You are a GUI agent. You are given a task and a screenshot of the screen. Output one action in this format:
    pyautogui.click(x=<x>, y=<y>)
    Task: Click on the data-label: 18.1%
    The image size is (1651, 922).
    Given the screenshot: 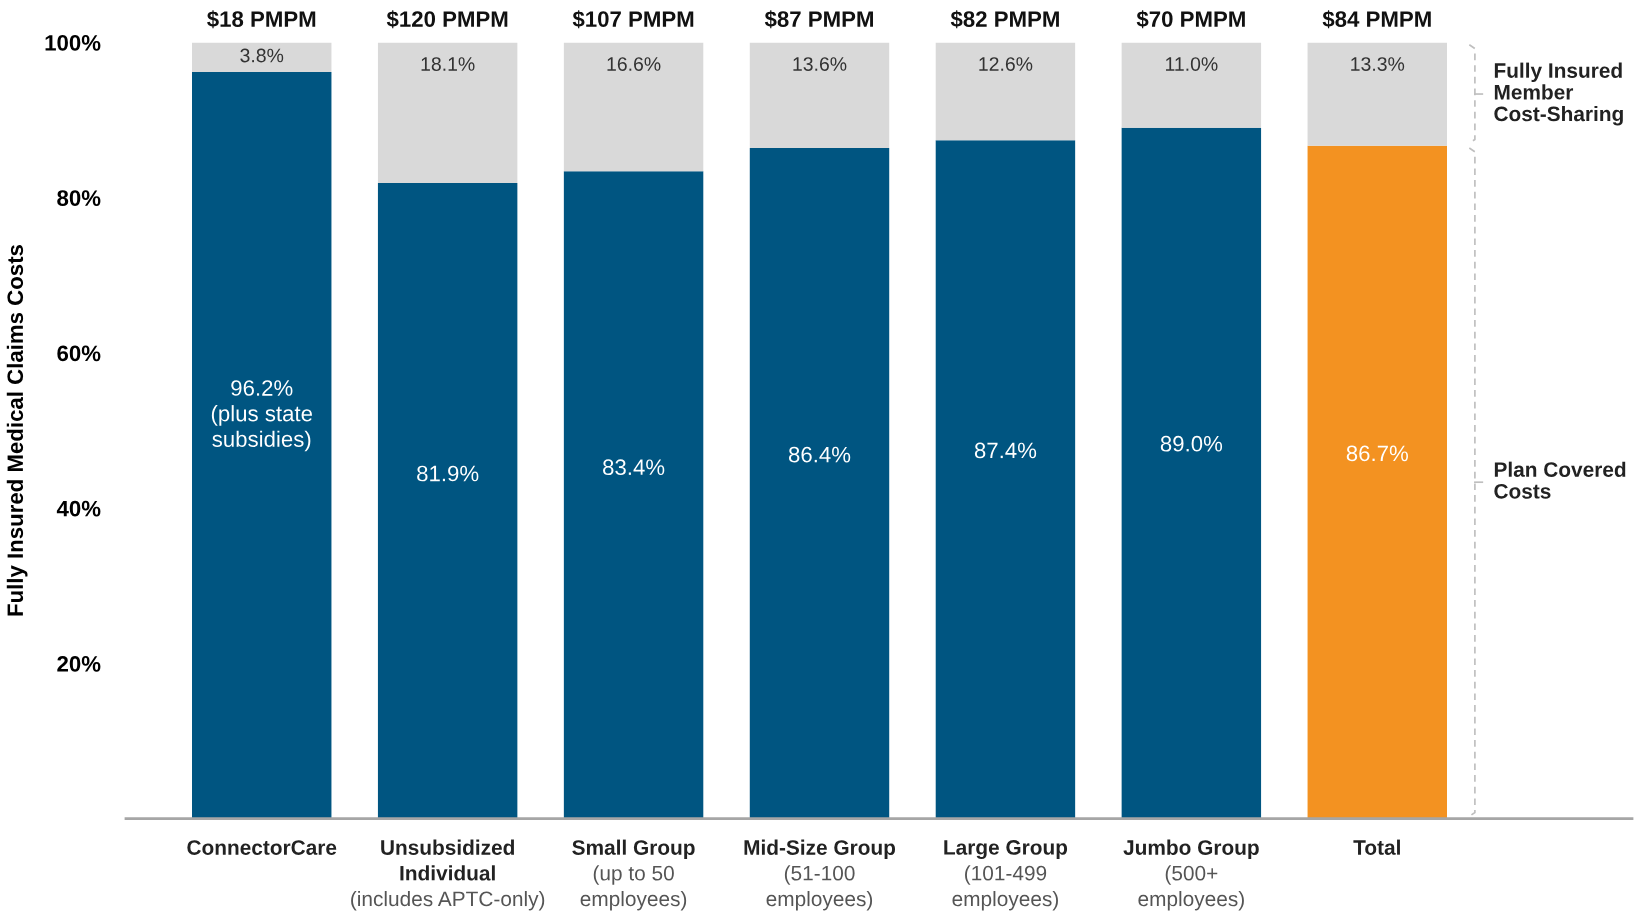 What is the action you would take?
    pyautogui.click(x=448, y=64)
    